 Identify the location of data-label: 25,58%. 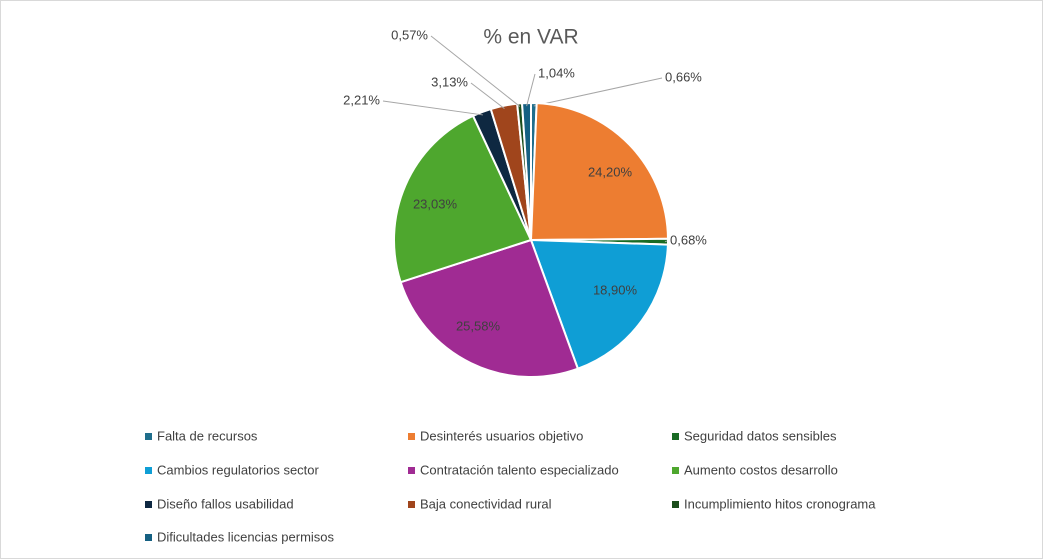
(478, 325).